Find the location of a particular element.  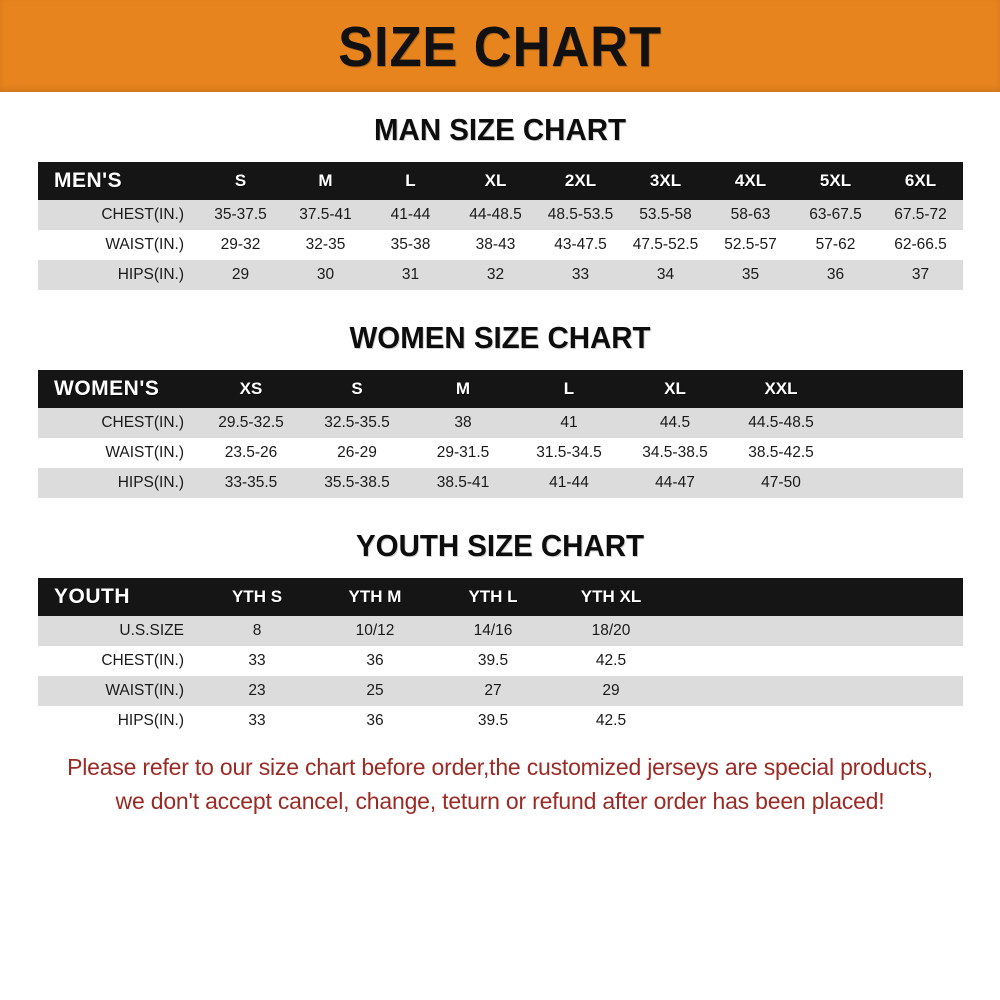

cell-man-2-1: 30 is located at coordinates (325, 275).